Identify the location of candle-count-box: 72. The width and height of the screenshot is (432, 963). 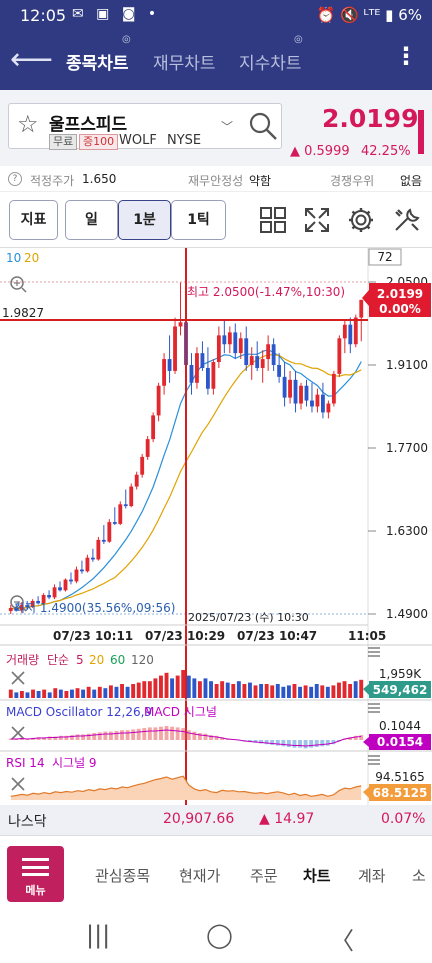
(384, 257).